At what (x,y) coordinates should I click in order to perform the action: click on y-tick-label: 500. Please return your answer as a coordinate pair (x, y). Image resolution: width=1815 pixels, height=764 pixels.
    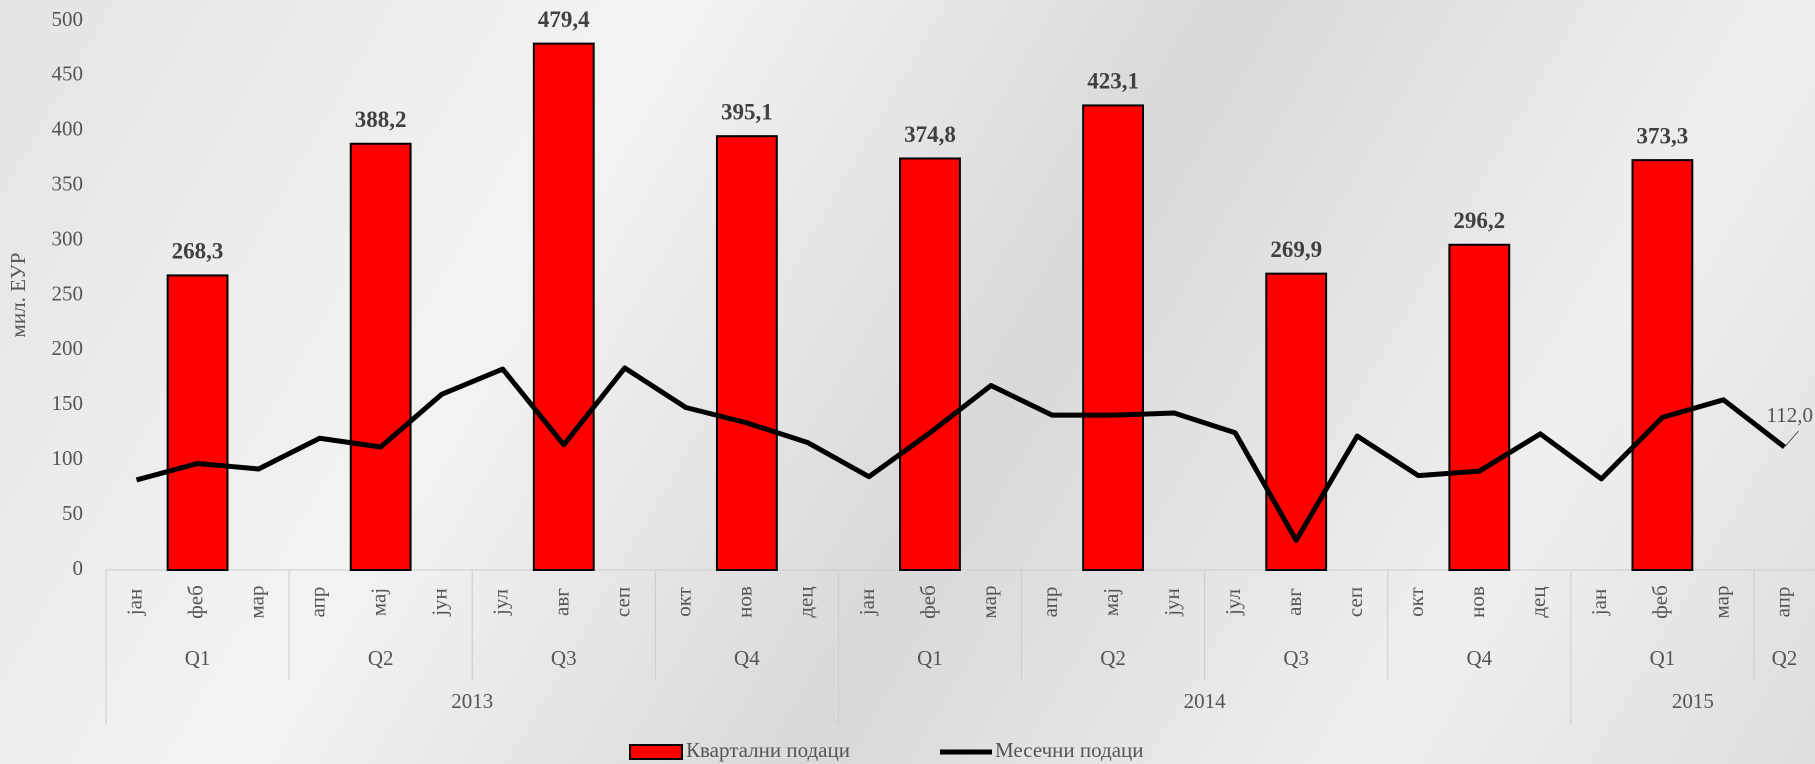
    Looking at the image, I should click on (68, 19).